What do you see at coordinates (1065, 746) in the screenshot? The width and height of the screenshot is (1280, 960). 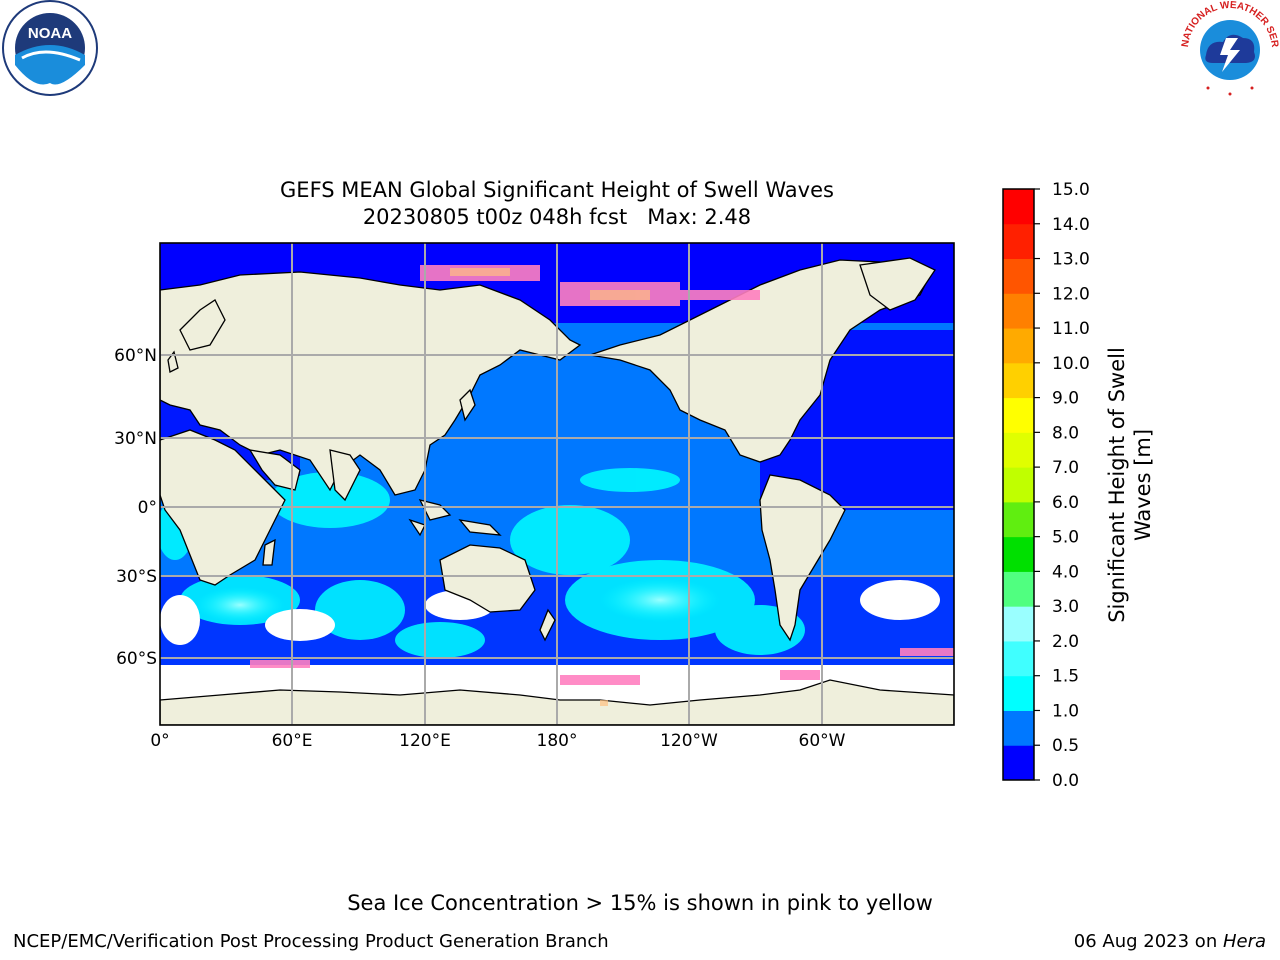 I see `colorbar-tick-label: 0.5` at bounding box center [1065, 746].